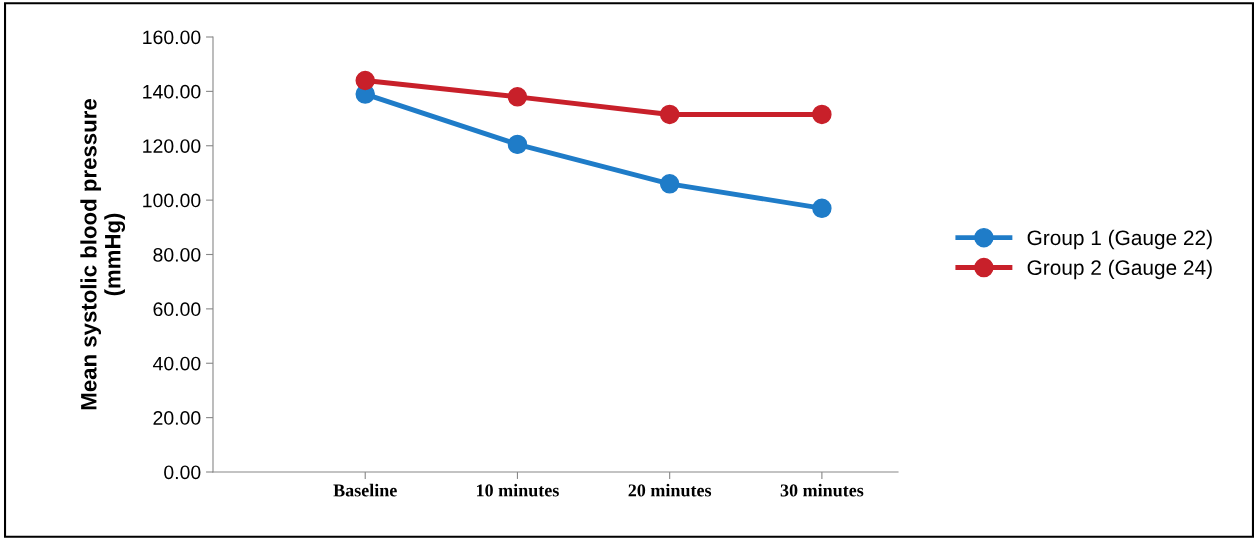 The image size is (1258, 540). What do you see at coordinates (172, 146) in the screenshot?
I see `y-tick-label: 120.00` at bounding box center [172, 146].